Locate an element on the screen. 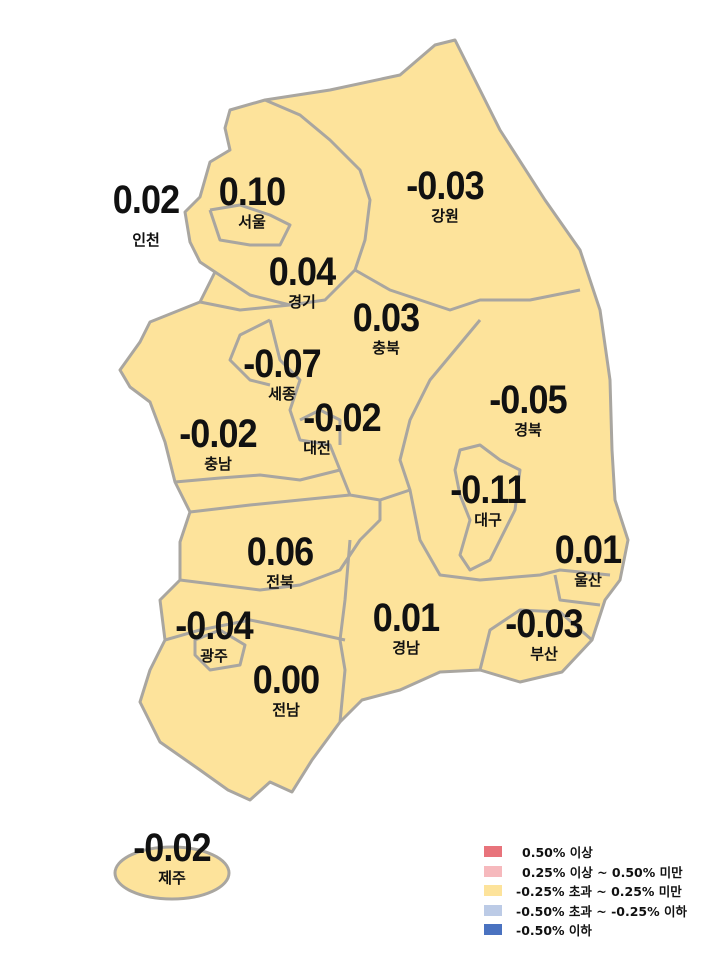 The width and height of the screenshot is (720, 960). region-chungnam: -0.02 충남 is located at coordinates (218, 444).